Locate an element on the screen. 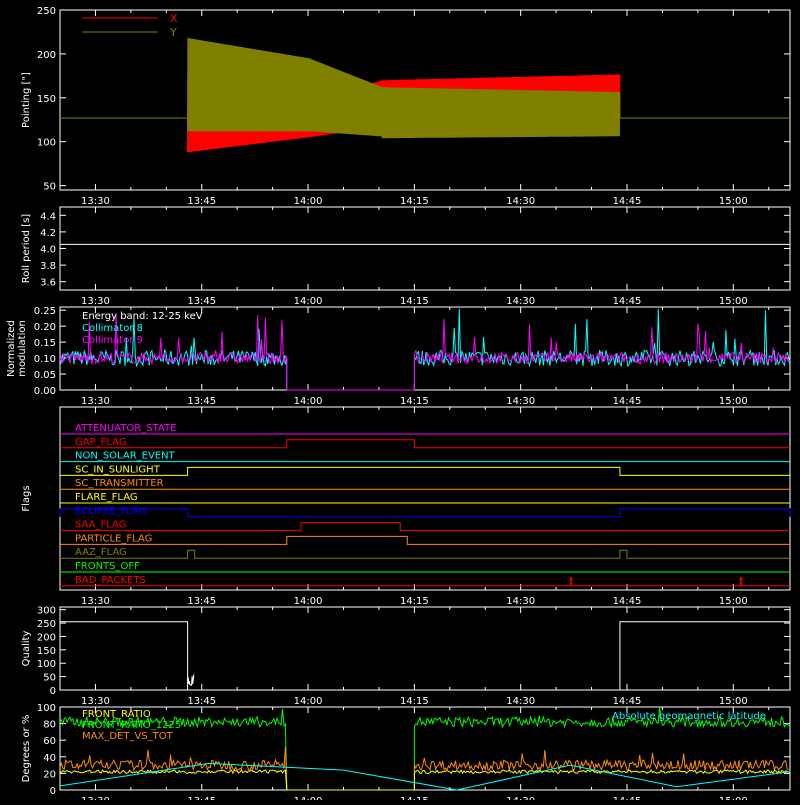 This screenshot has height=805, width=800. ratios-ylabel: Degrees or % is located at coordinates (26, 749).